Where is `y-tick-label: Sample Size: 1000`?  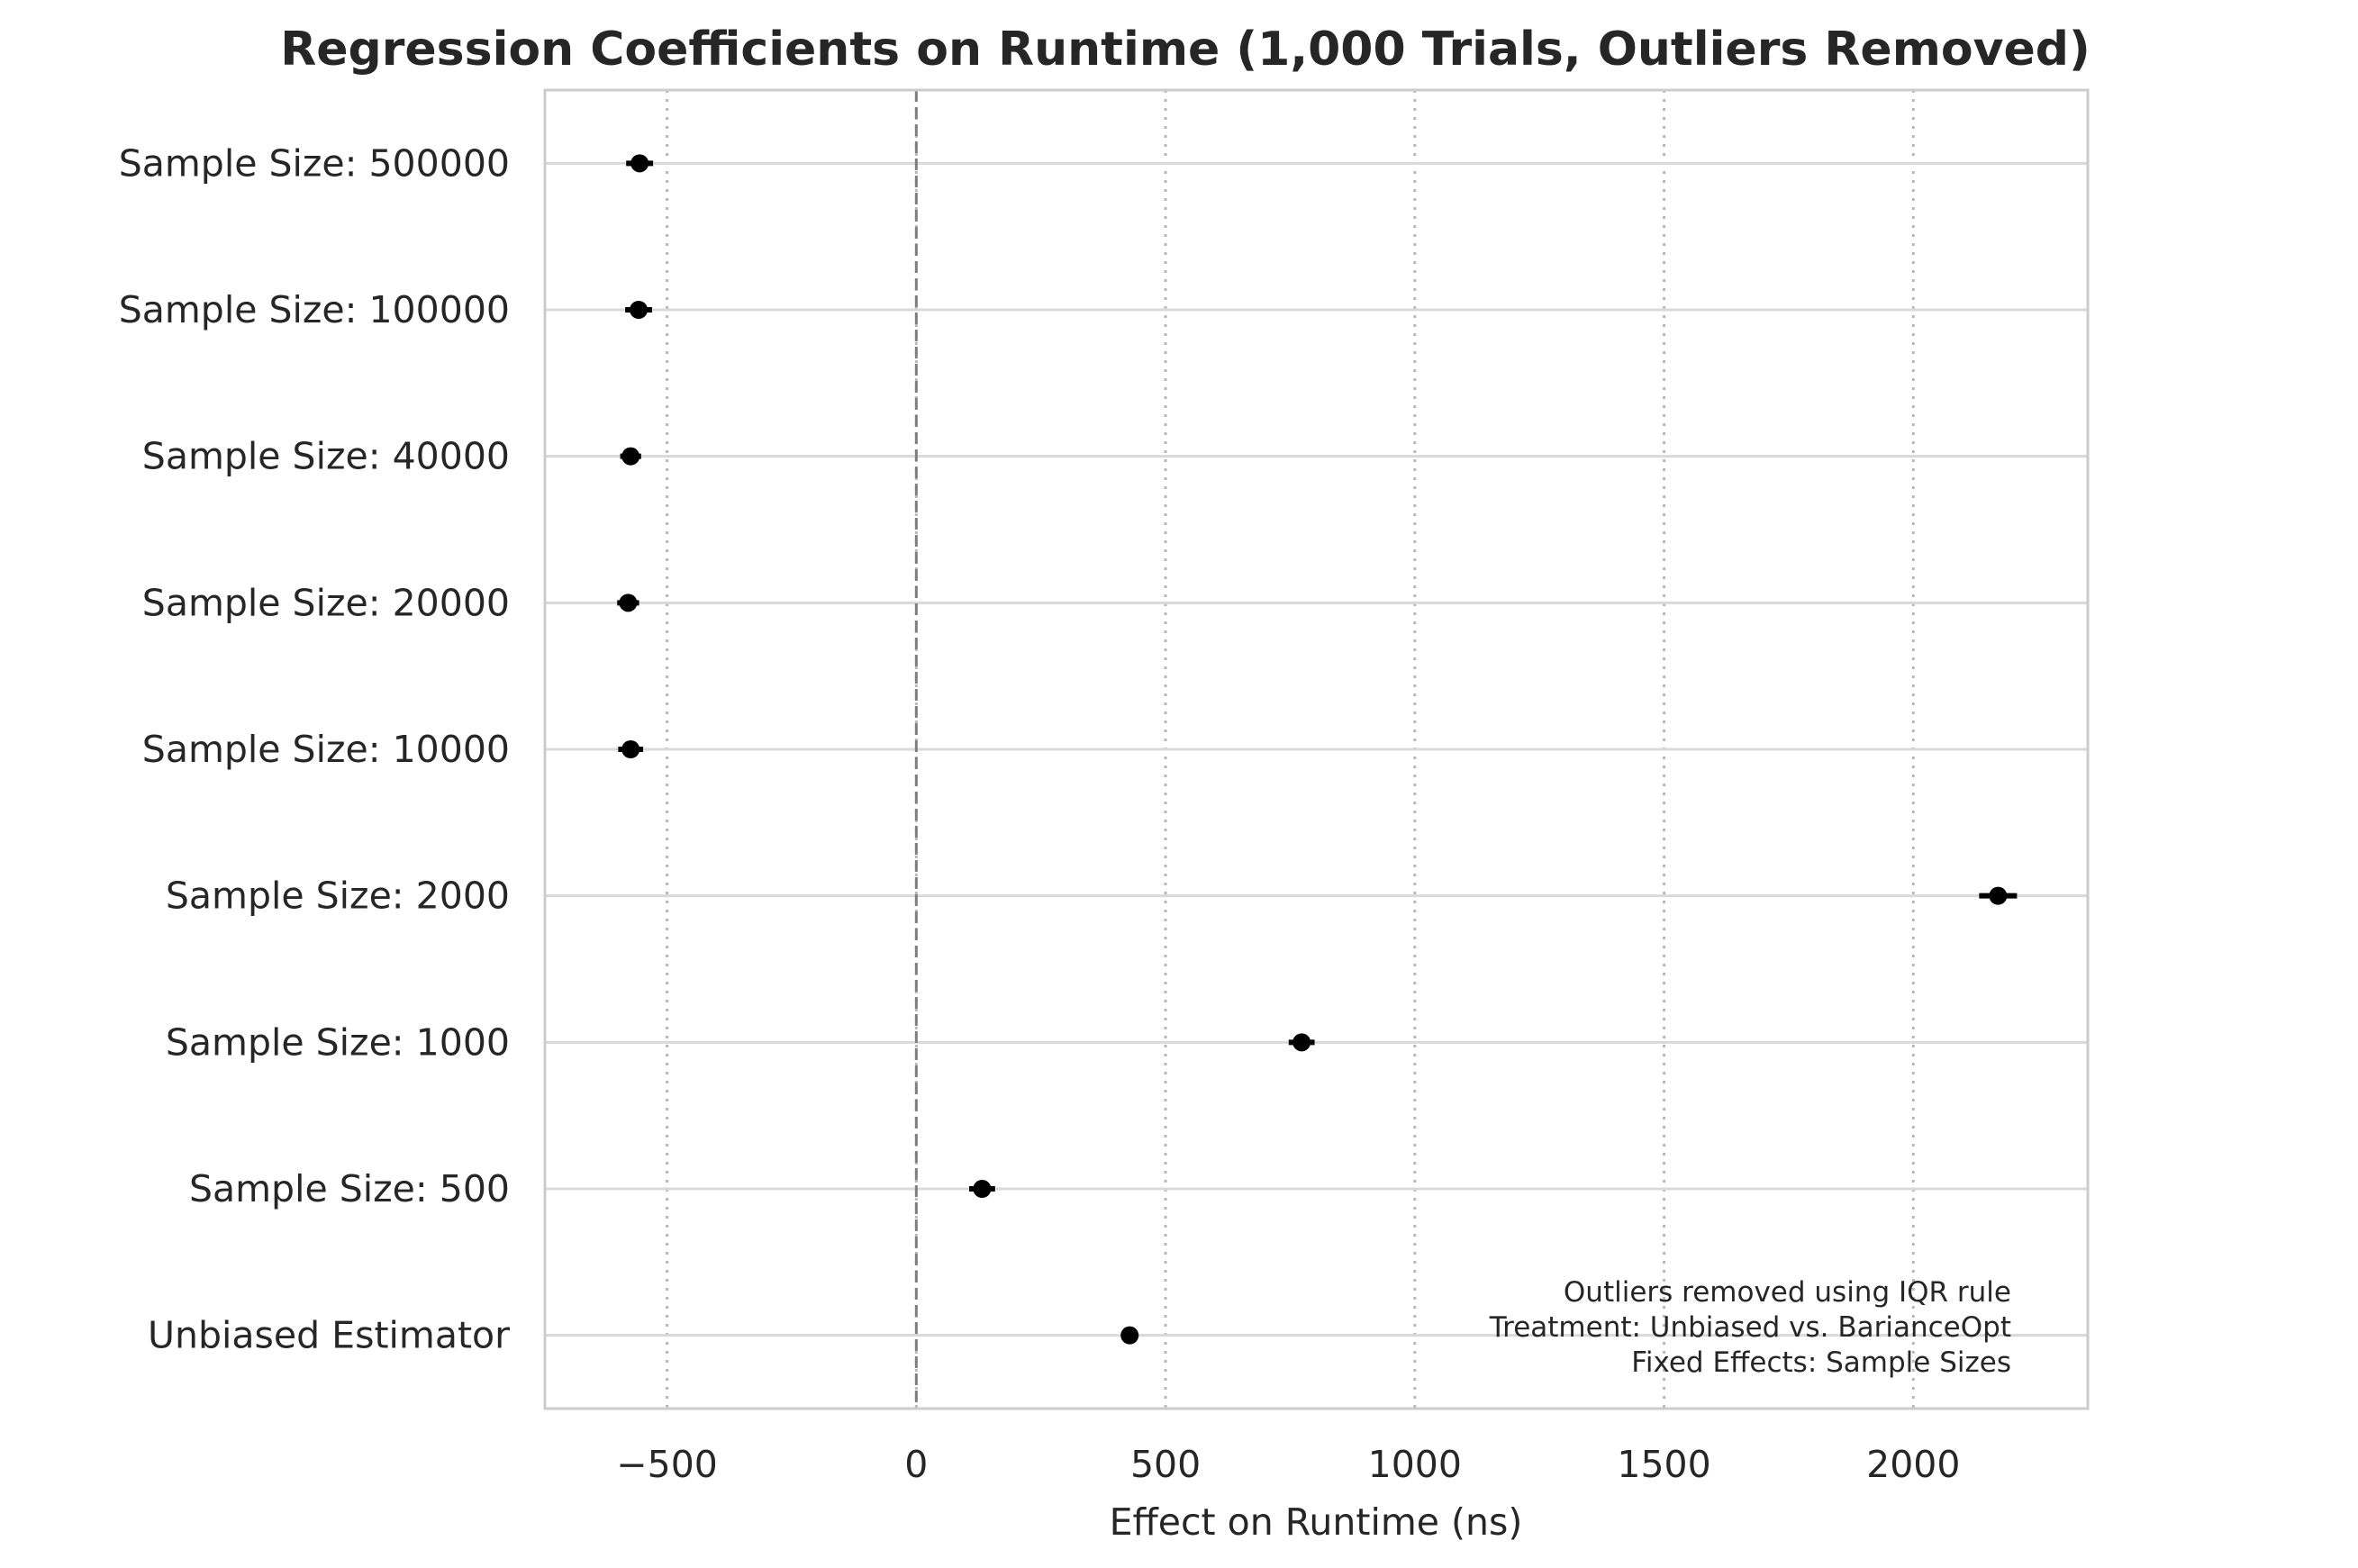
y-tick-label: Sample Size: 1000 is located at coordinates (338, 1042).